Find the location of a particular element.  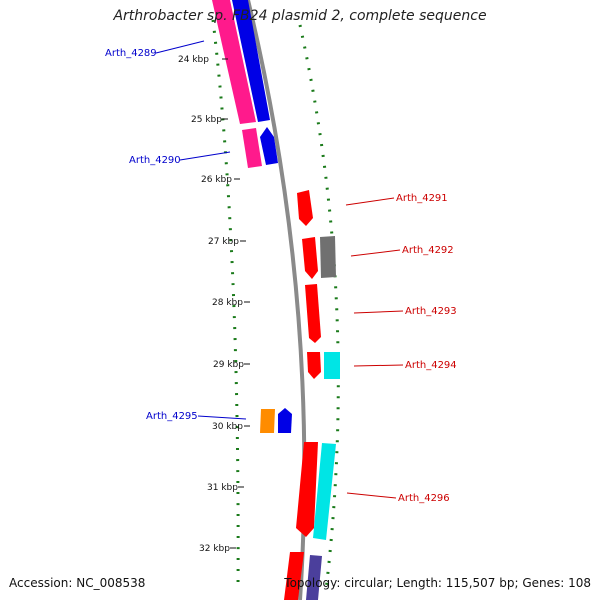

tick-label: 29 kbp is located at coordinates (228, 365).